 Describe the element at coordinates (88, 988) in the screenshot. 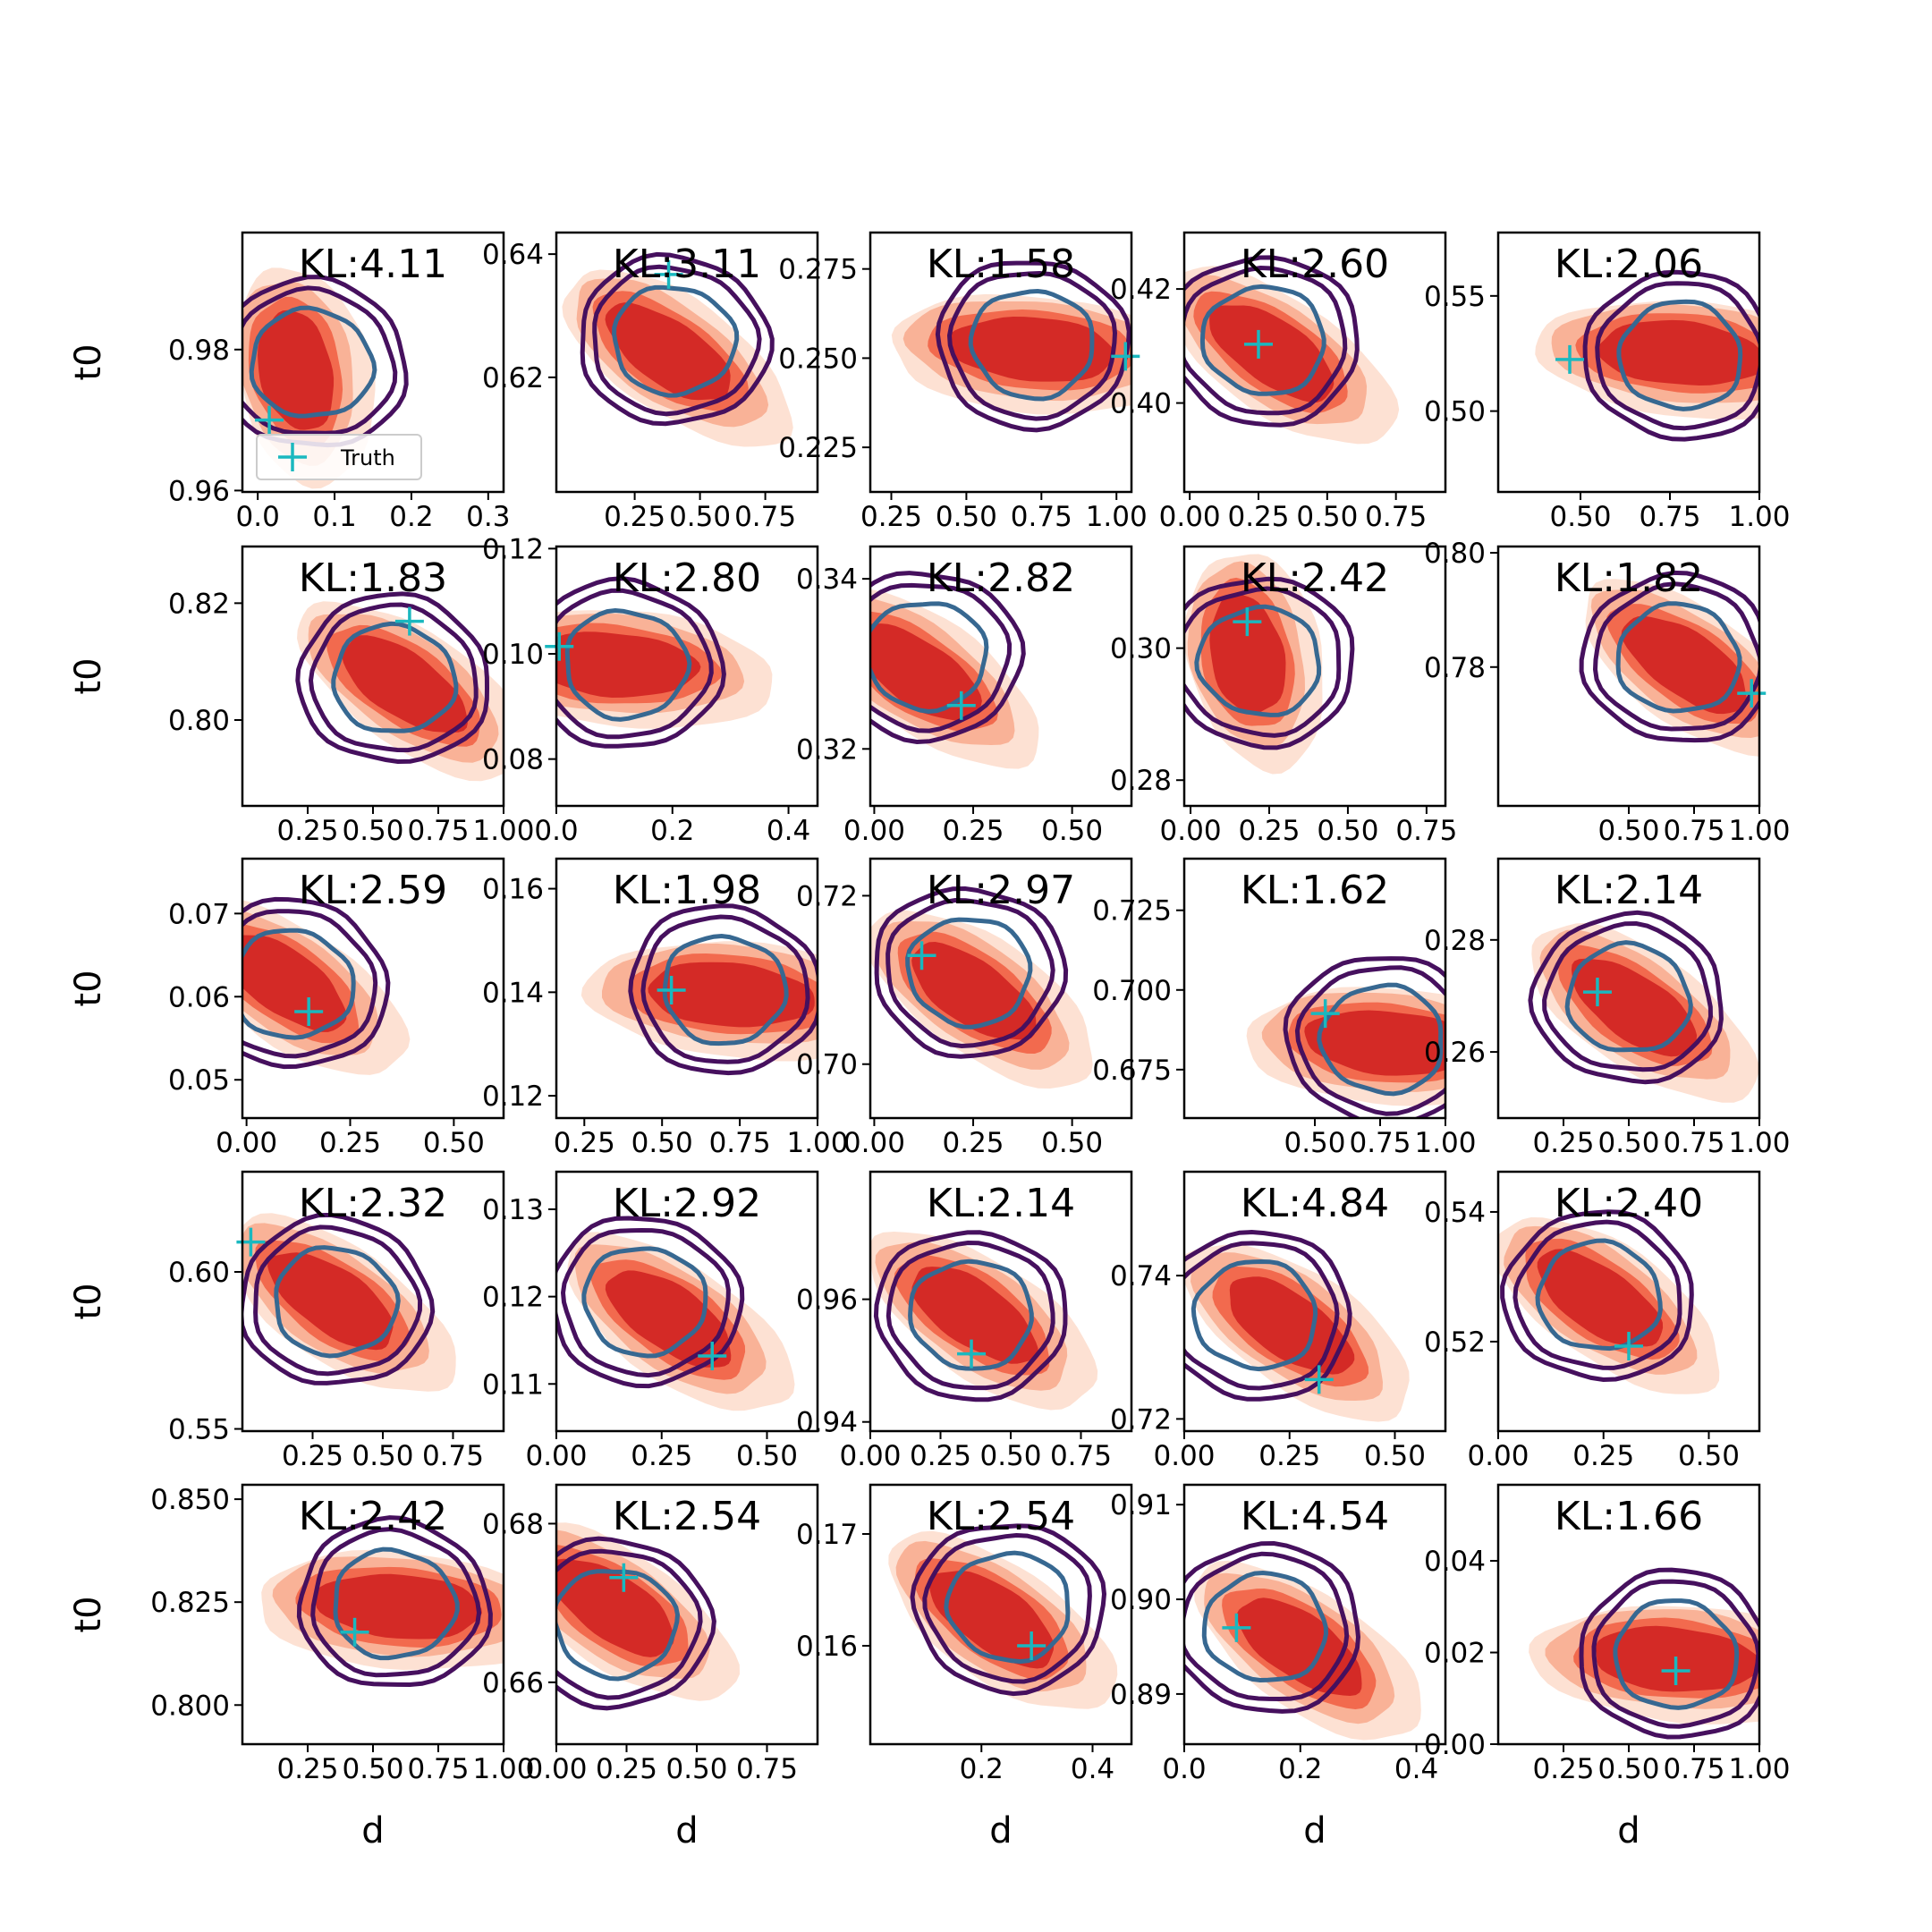

I see `y-axis-label: t0` at that location.